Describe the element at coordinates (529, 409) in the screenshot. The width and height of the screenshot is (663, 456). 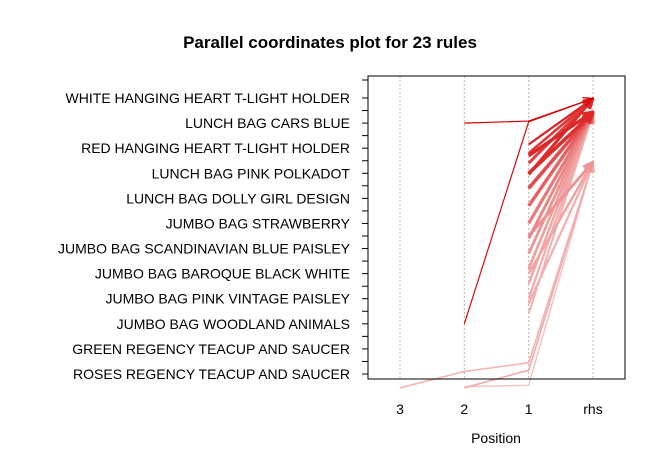
I see `x-tick-label: 1` at that location.